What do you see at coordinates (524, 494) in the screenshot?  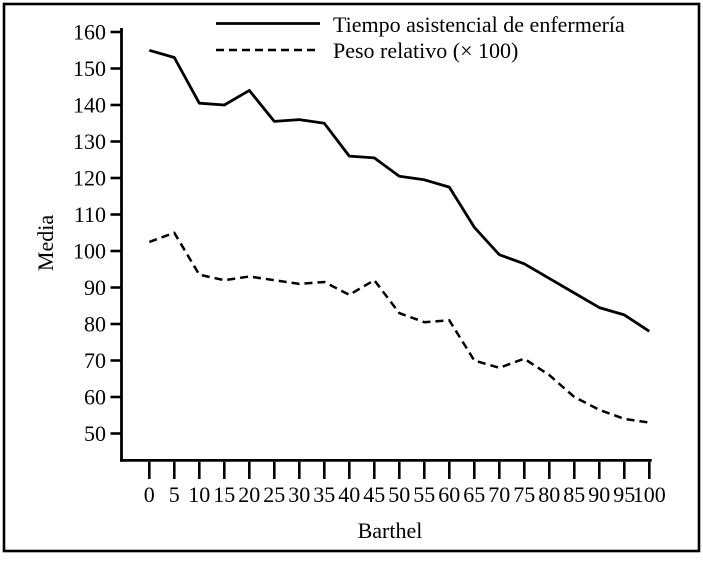 I see `x-tick-label: 75` at bounding box center [524, 494].